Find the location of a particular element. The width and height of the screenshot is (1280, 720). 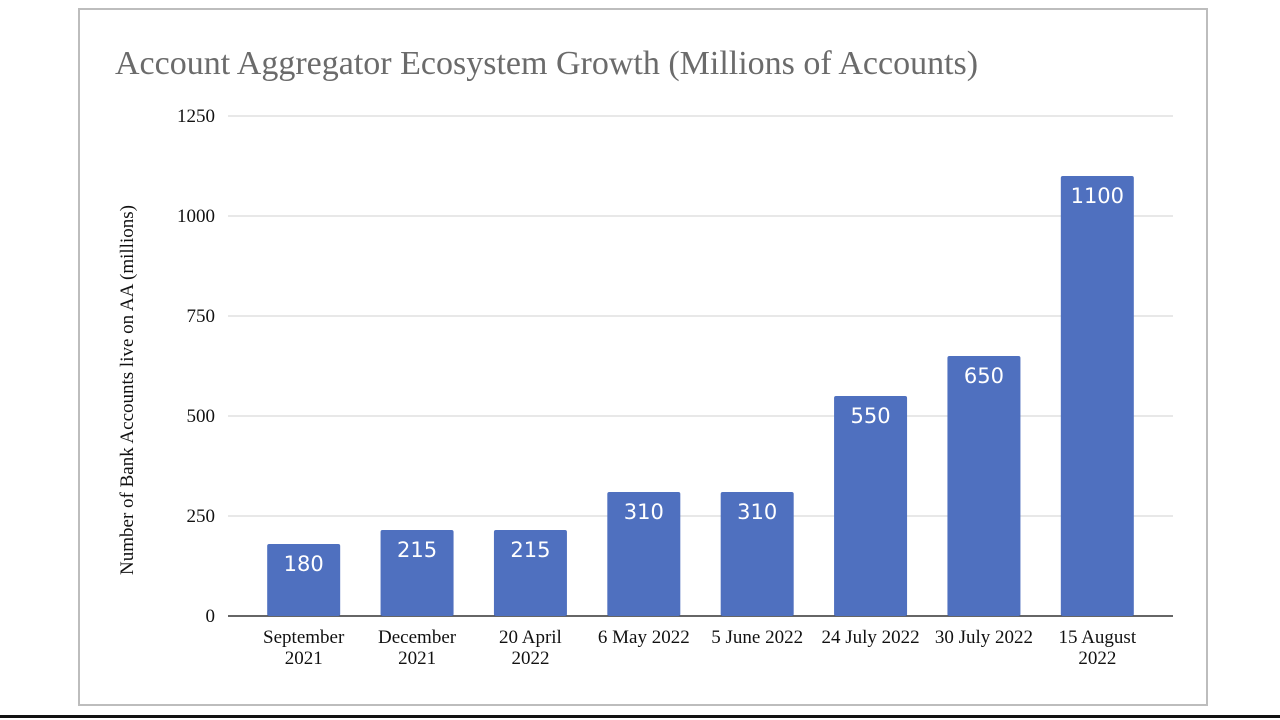

y-tick-label: 500 is located at coordinates (201, 416).